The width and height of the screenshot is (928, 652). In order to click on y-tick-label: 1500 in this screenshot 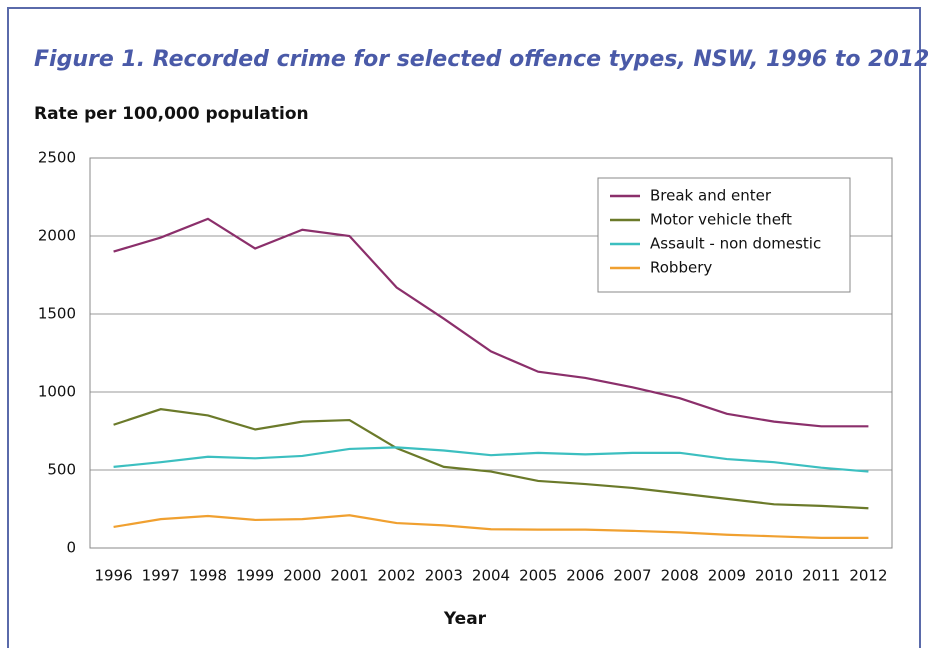, I will do `click(57, 314)`.